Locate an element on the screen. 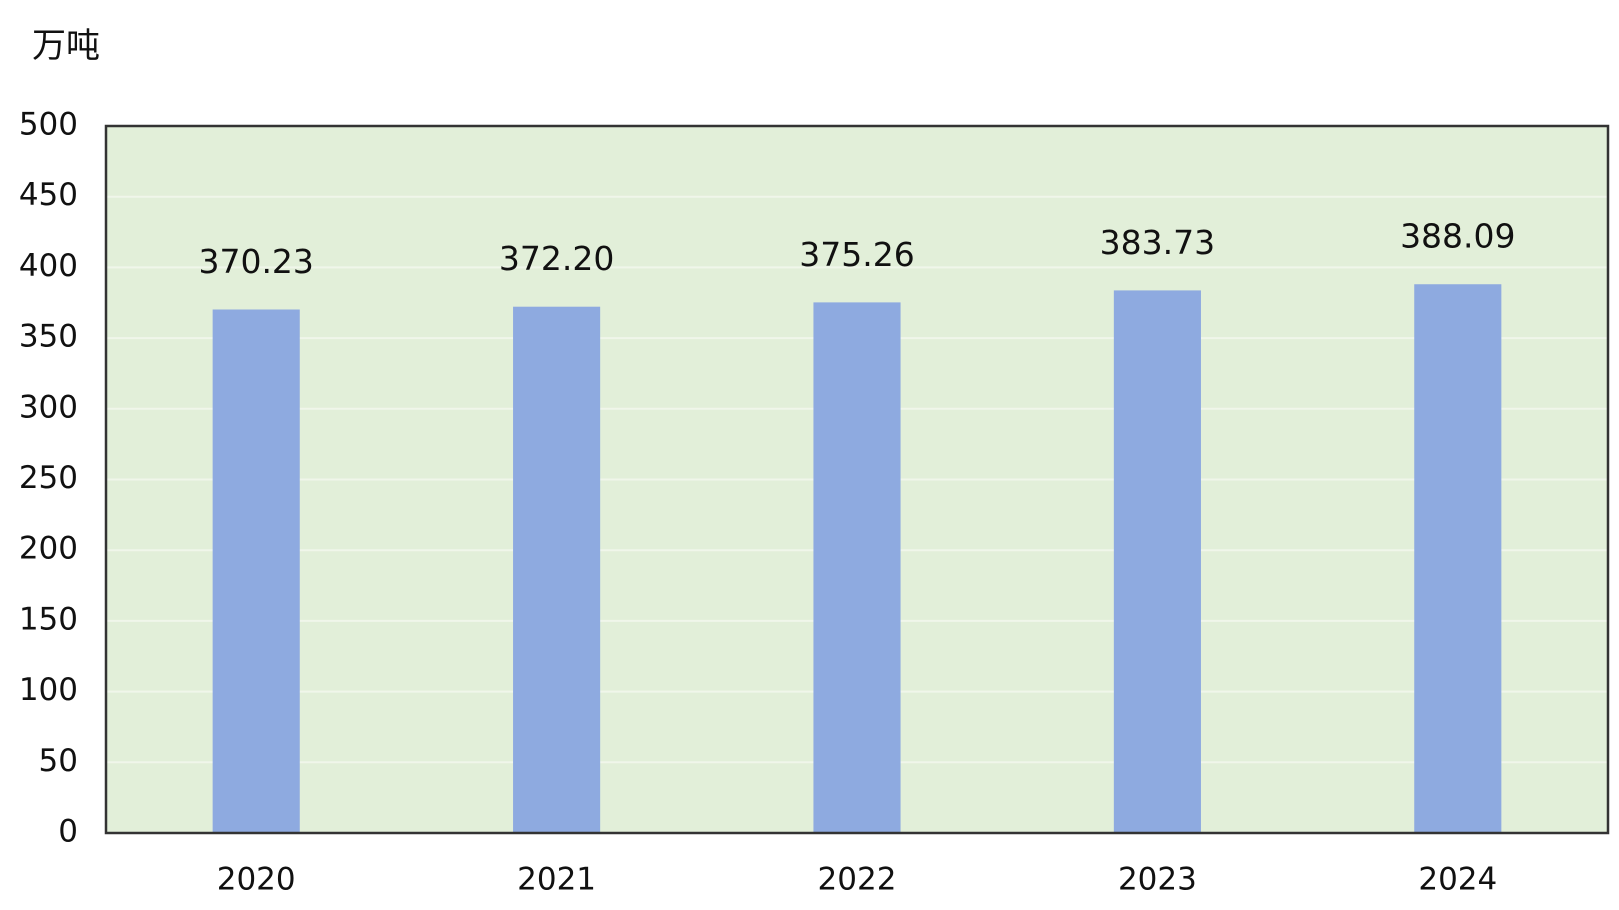  y-tick-label: 250 is located at coordinates (48, 478).